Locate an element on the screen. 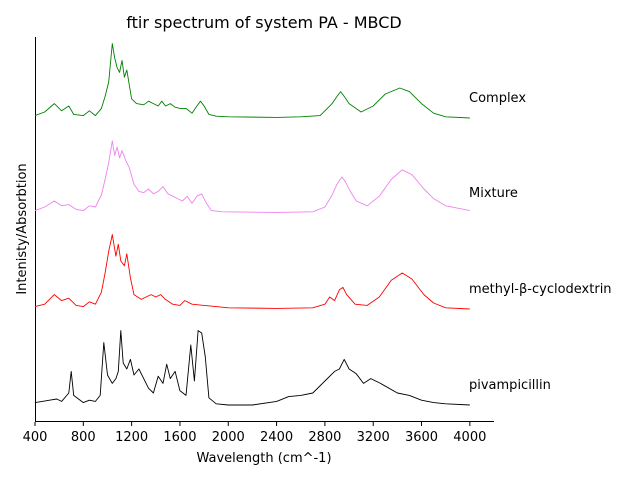  x-tick-label: 2800 is located at coordinates (324, 437).